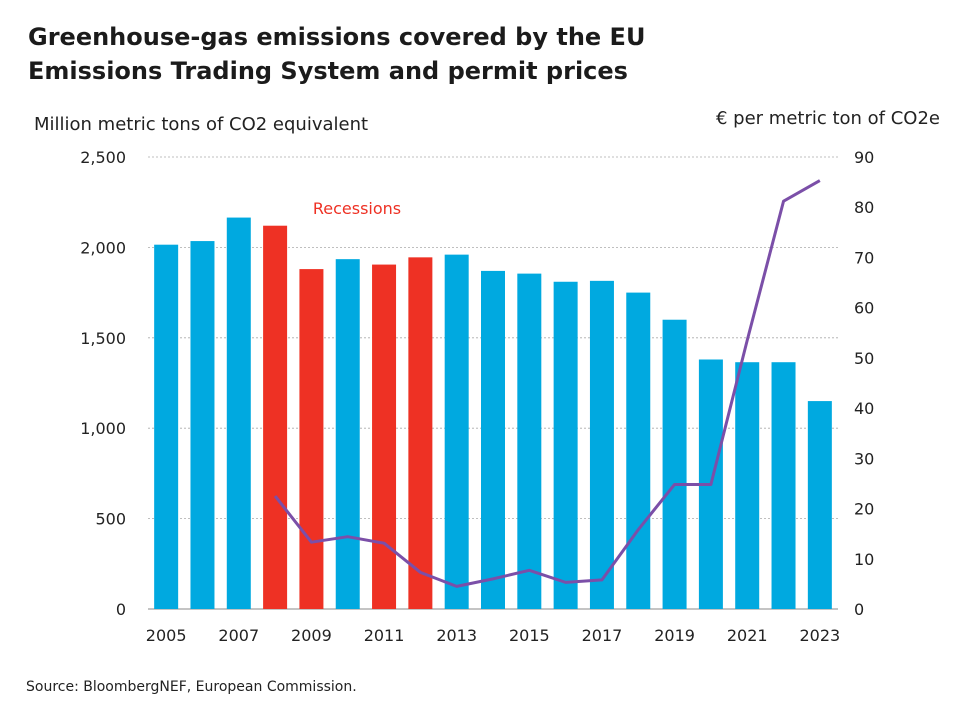  What do you see at coordinates (864, 157) in the screenshot?
I see `y-tick-label-right: 90` at bounding box center [864, 157].